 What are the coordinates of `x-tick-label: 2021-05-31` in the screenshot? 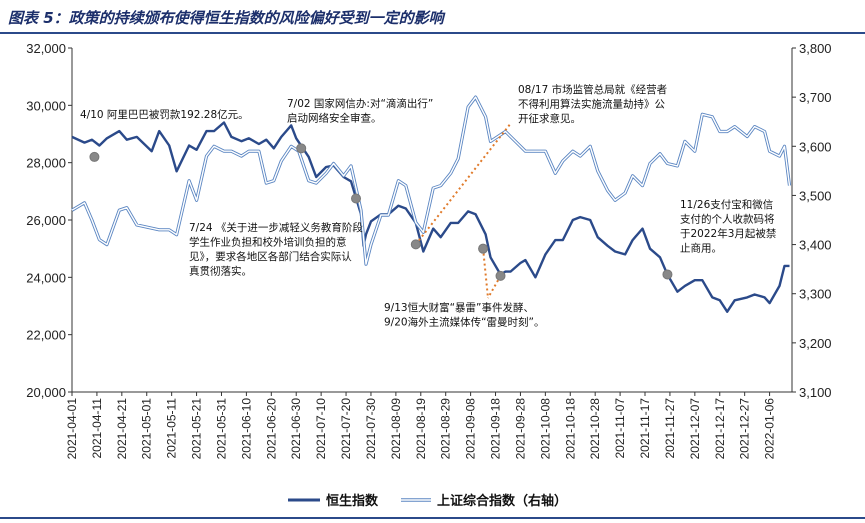 It's located at (221, 429).